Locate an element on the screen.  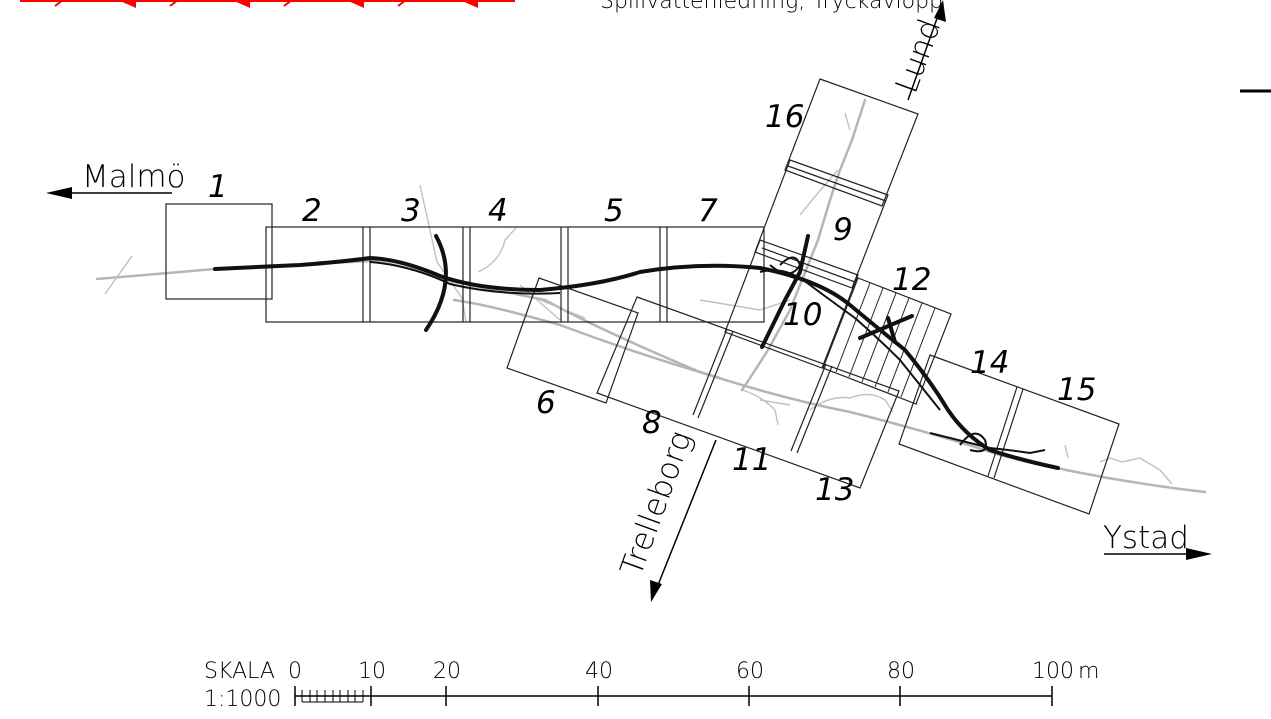
direction-lund: Lund is located at coordinates (919, 50).